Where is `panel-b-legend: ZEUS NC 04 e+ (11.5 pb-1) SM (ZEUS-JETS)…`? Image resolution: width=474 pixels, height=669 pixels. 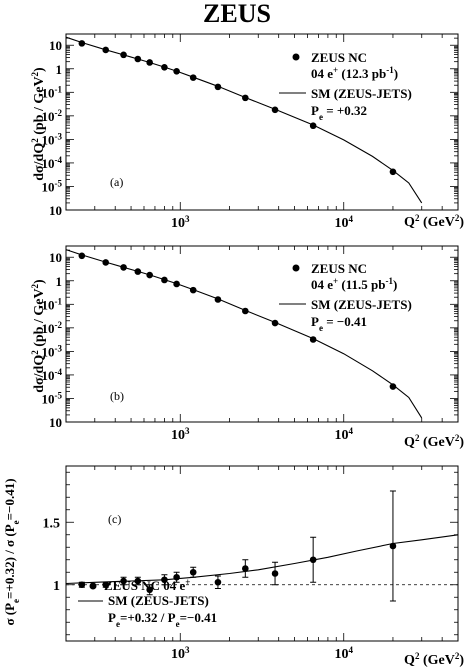
panel-b-legend: ZEUS NC 04 e+ (11.5 pb-1) SM (ZEUS-JETS)… is located at coordinates (345, 297).